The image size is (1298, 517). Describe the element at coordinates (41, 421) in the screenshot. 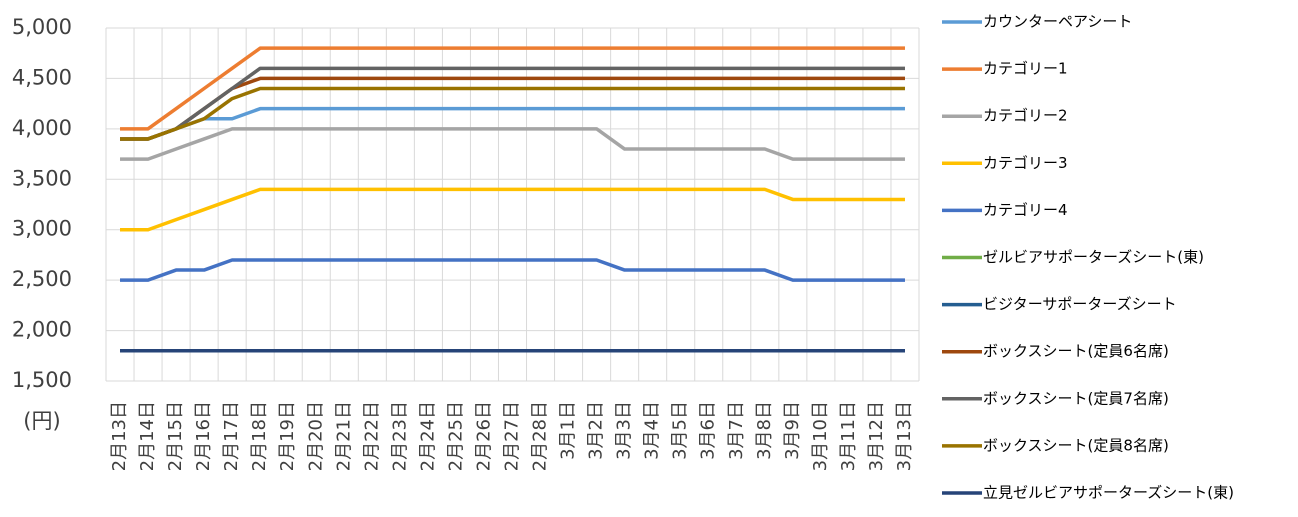

I see `y-axis-label: (円)` at that location.